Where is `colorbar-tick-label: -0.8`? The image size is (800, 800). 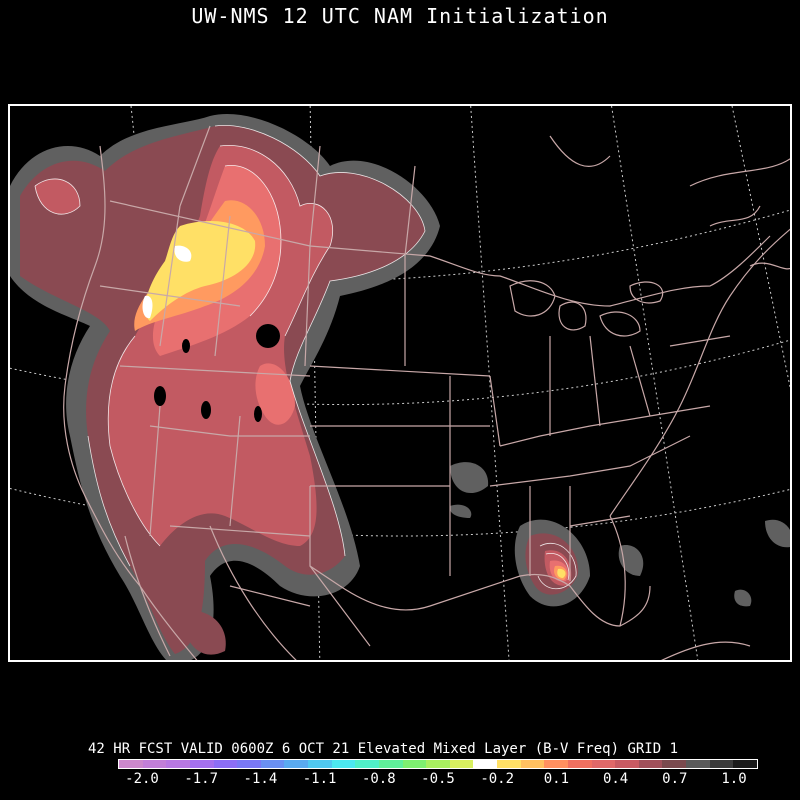
colorbar-tick-label: -0.8 is located at coordinates (378, 779).